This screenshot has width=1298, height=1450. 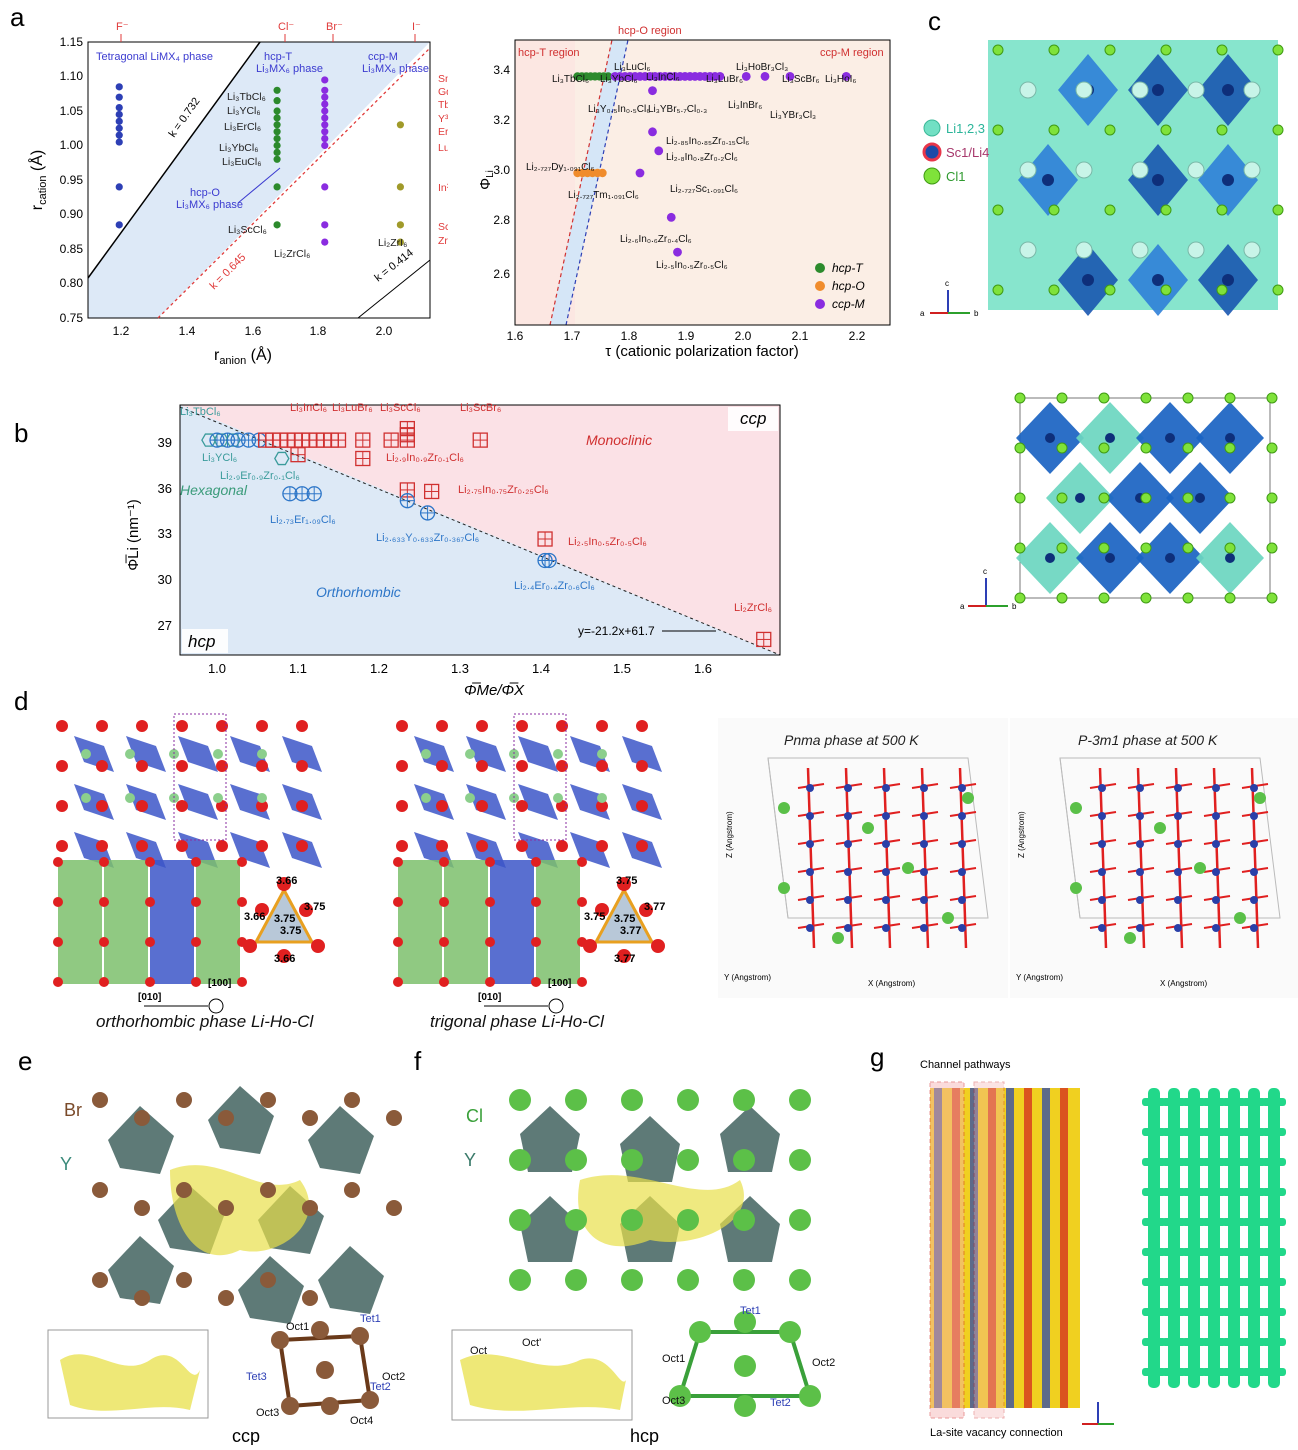 What do you see at coordinates (550, 1139) in the screenshot?
I see `f-octahedron` at bounding box center [550, 1139].